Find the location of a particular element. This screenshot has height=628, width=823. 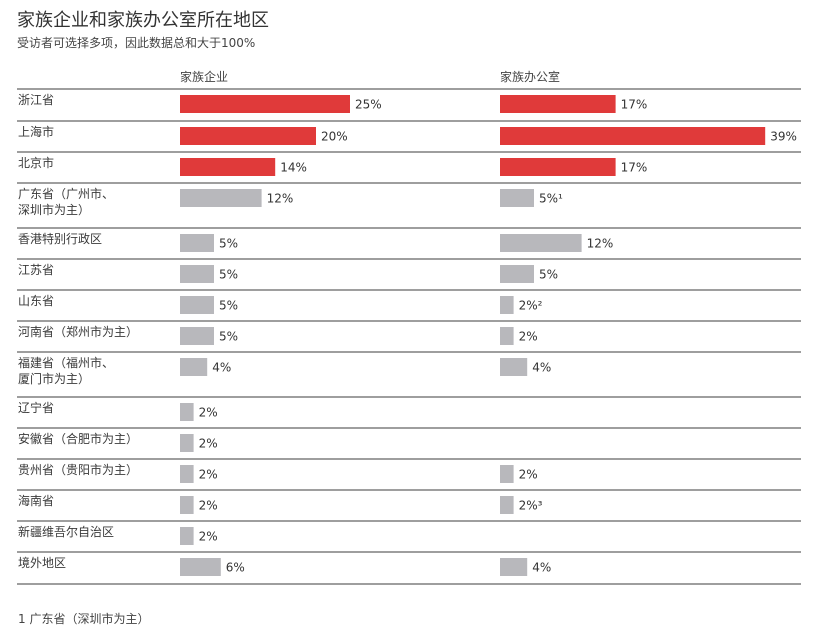

category-label: 辽宁省 is located at coordinates (36, 407).